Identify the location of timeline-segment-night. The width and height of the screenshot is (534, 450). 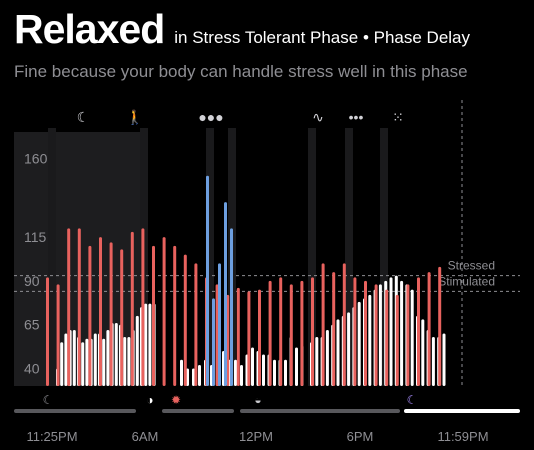
(75, 411).